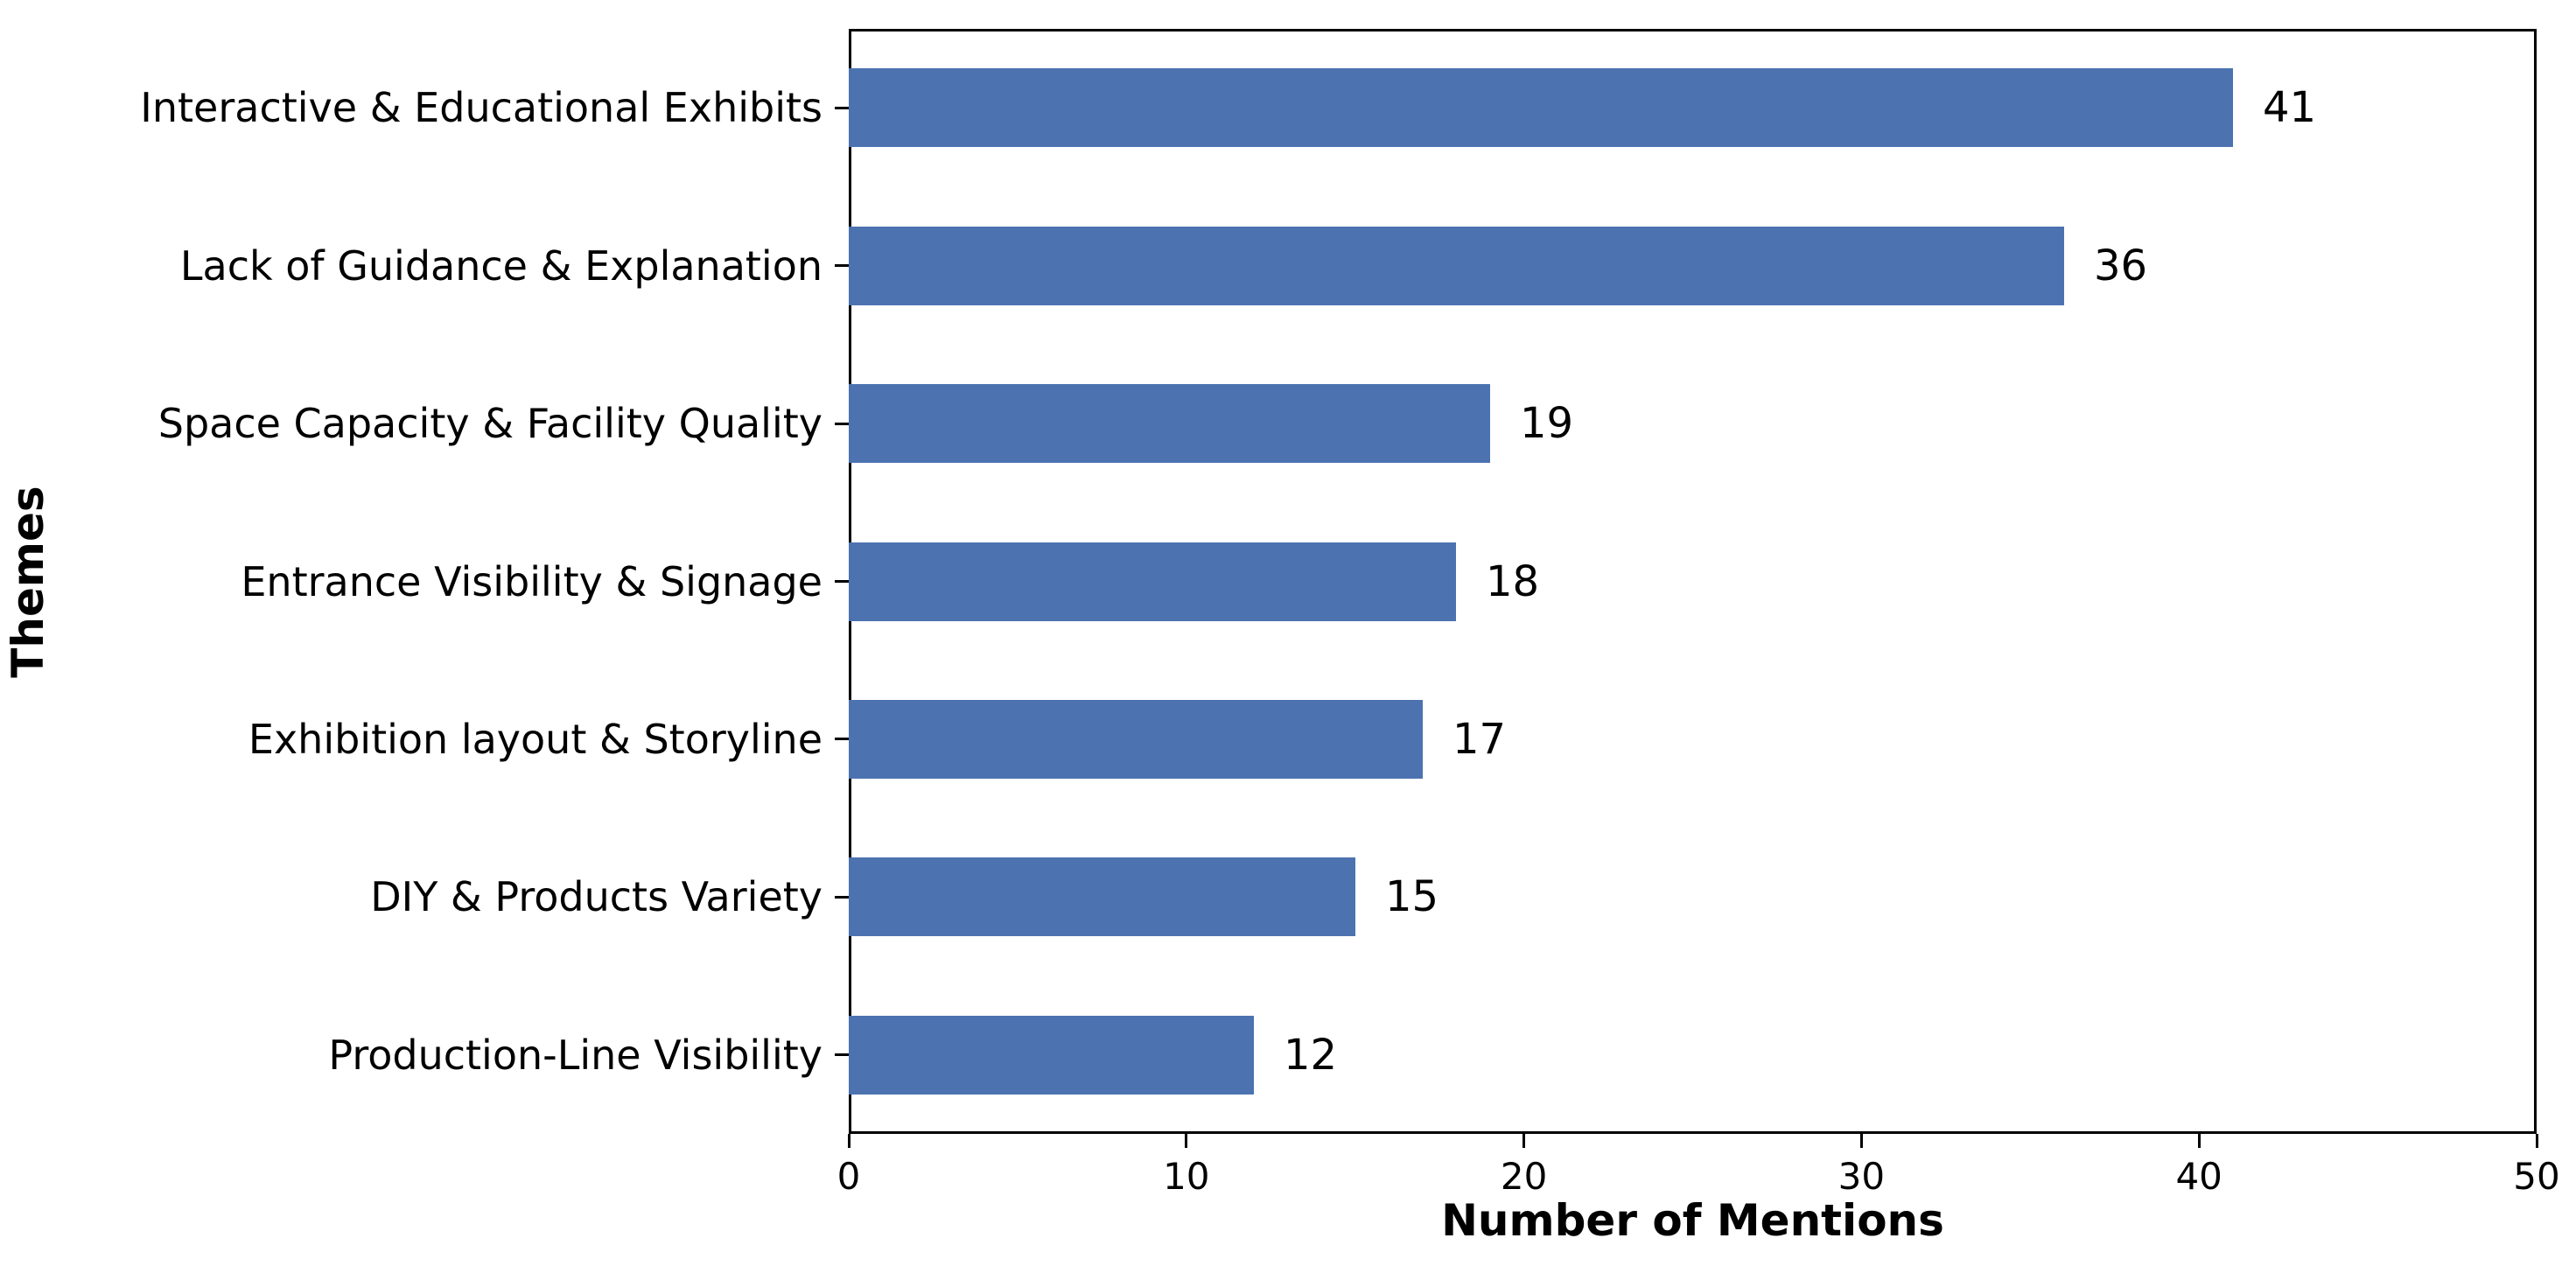 Image resolution: width=2576 pixels, height=1273 pixels. I want to click on x-tick-label: 40, so click(2198, 1176).